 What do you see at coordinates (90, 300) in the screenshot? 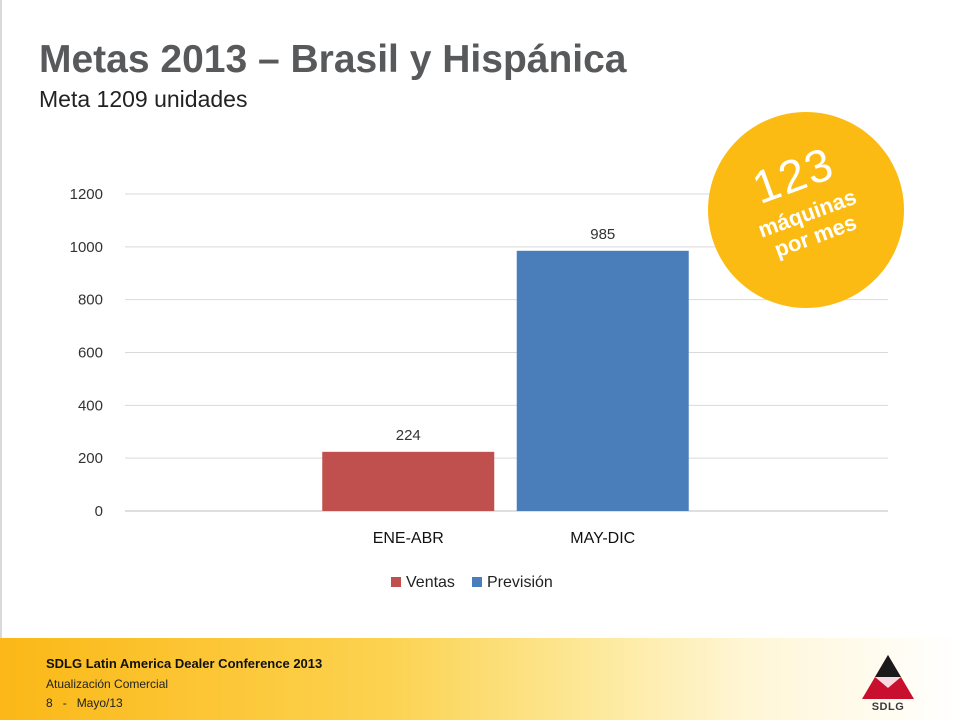
I see `y-tick-label: 800` at bounding box center [90, 300].